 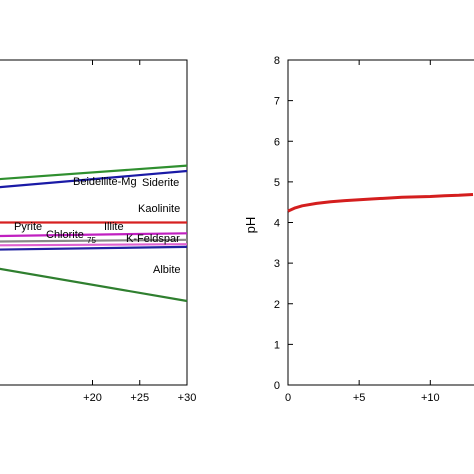 What do you see at coordinates (153, 239) in the screenshot?
I see `label-k-feldspar: K-Feldspar` at bounding box center [153, 239].